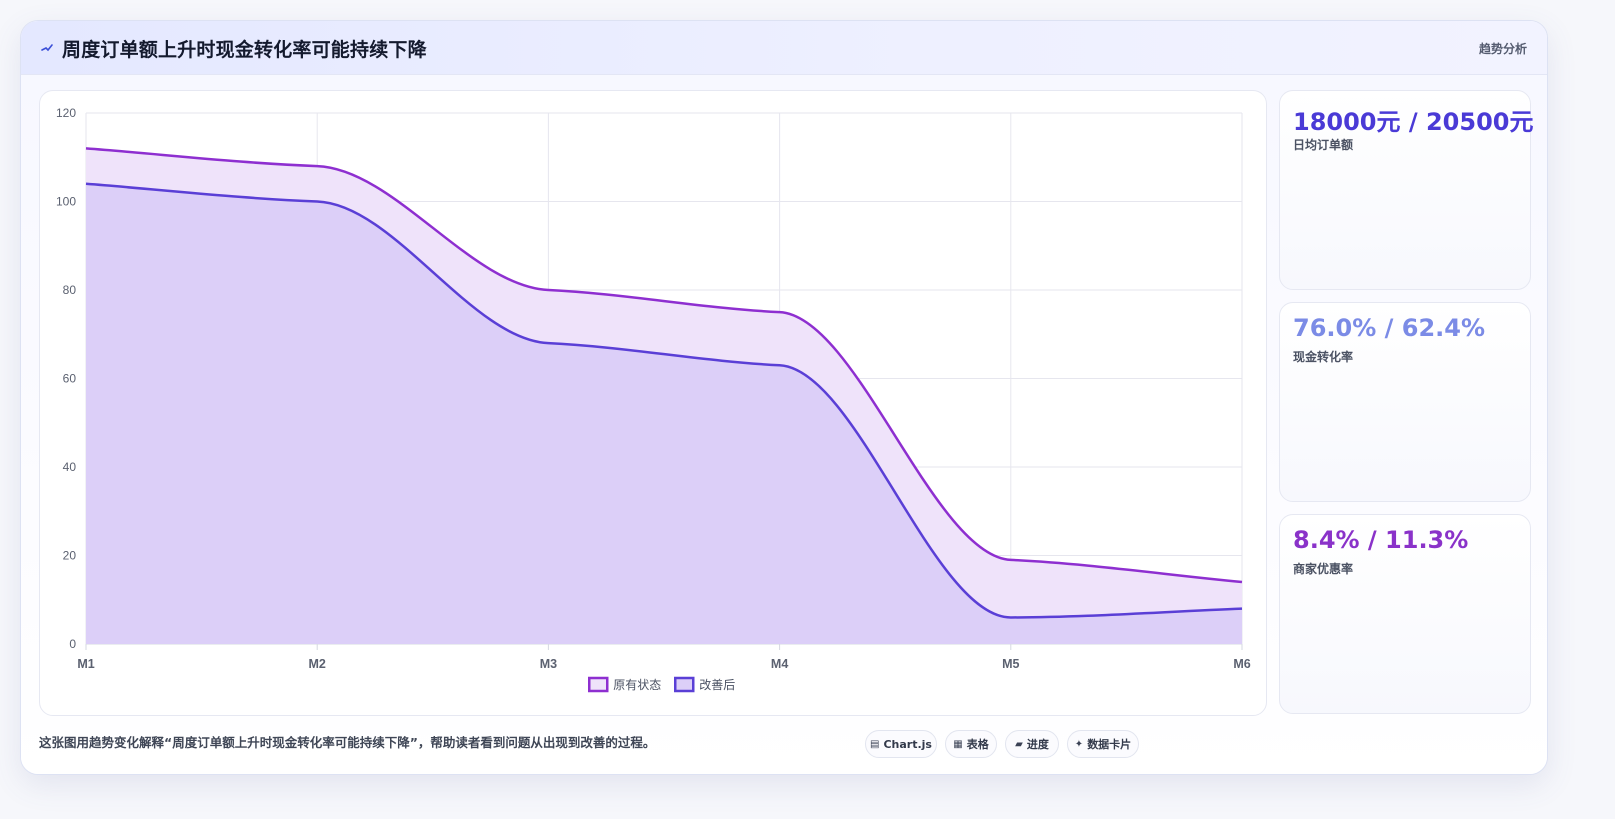 This screenshot has height=819, width=1615. Describe the element at coordinates (244, 50) in the screenshot. I see `page-title: 周度订单额上升时现金转化率可能持续下降` at that location.